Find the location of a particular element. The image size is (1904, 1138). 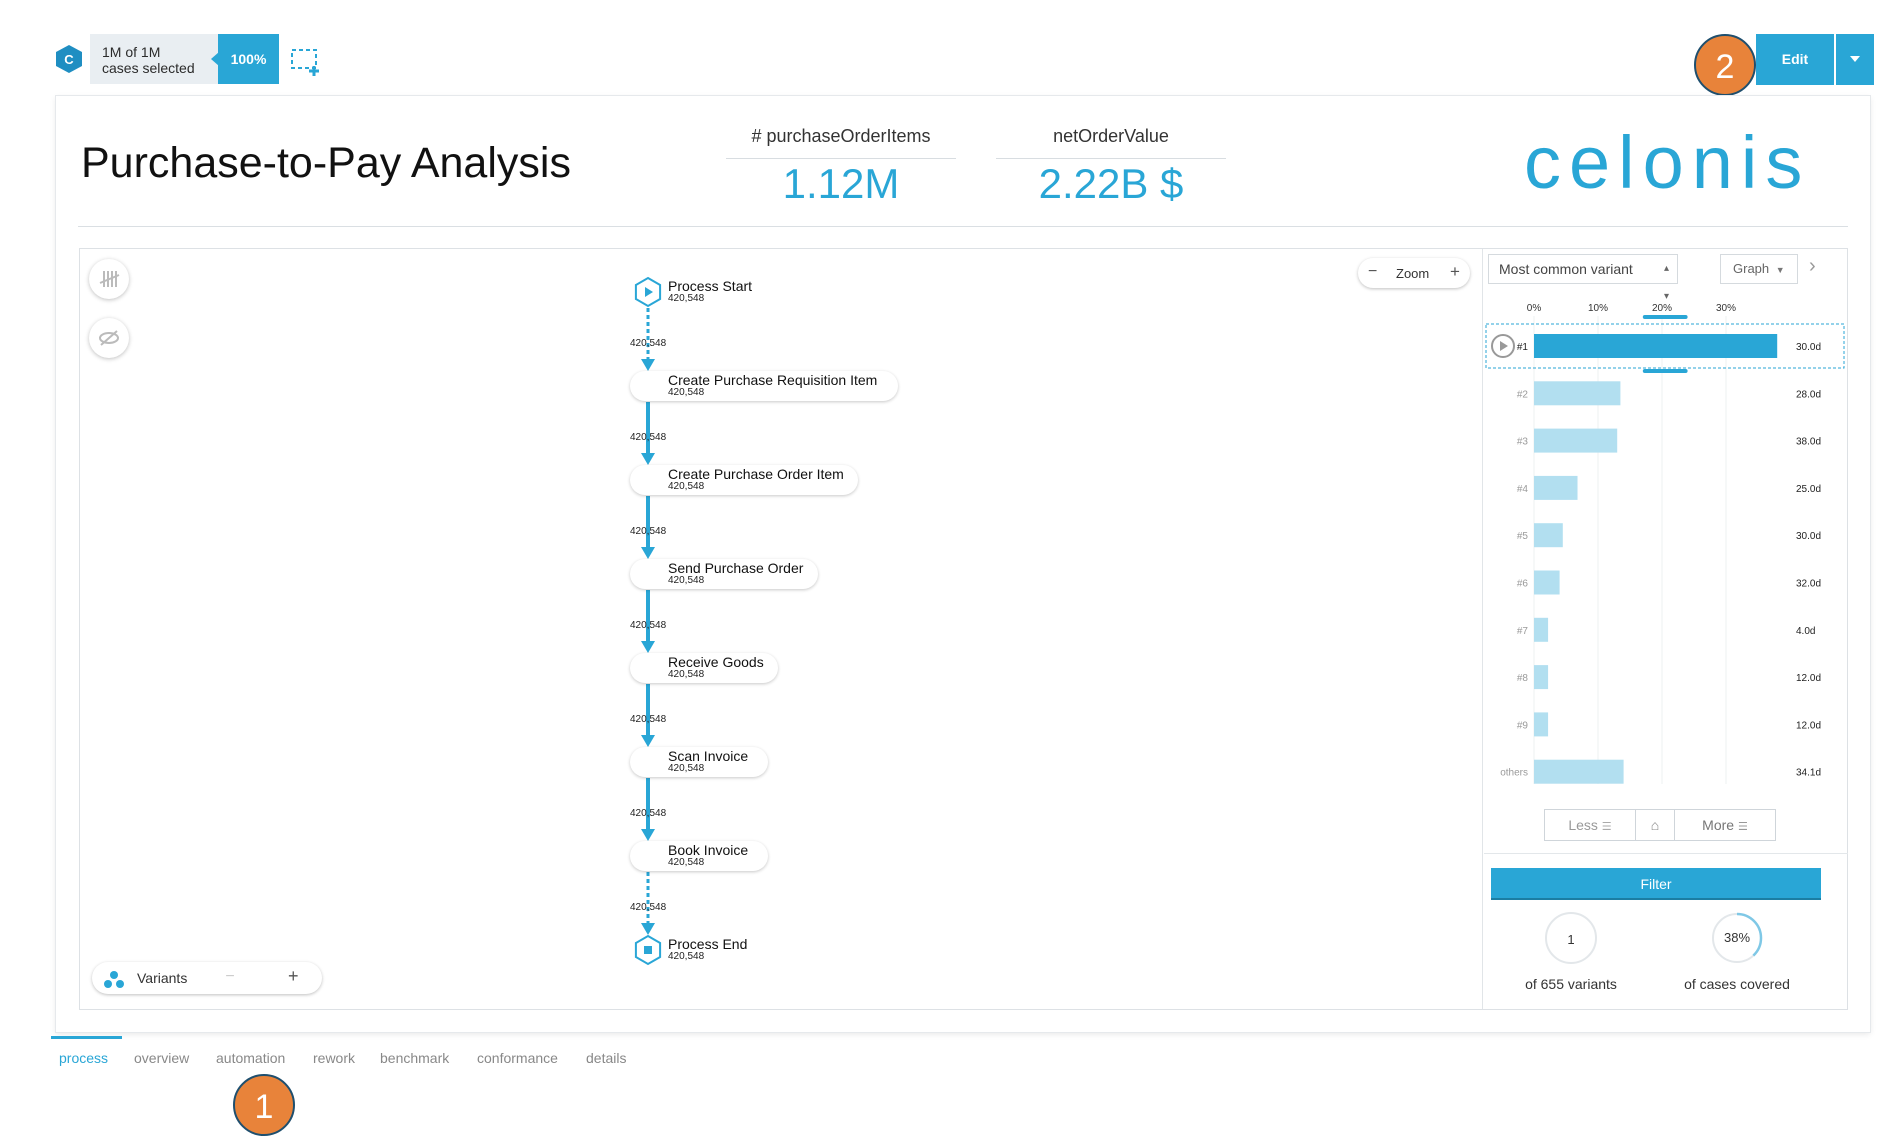

zoom-in-button: + is located at coordinates (1455, 271).